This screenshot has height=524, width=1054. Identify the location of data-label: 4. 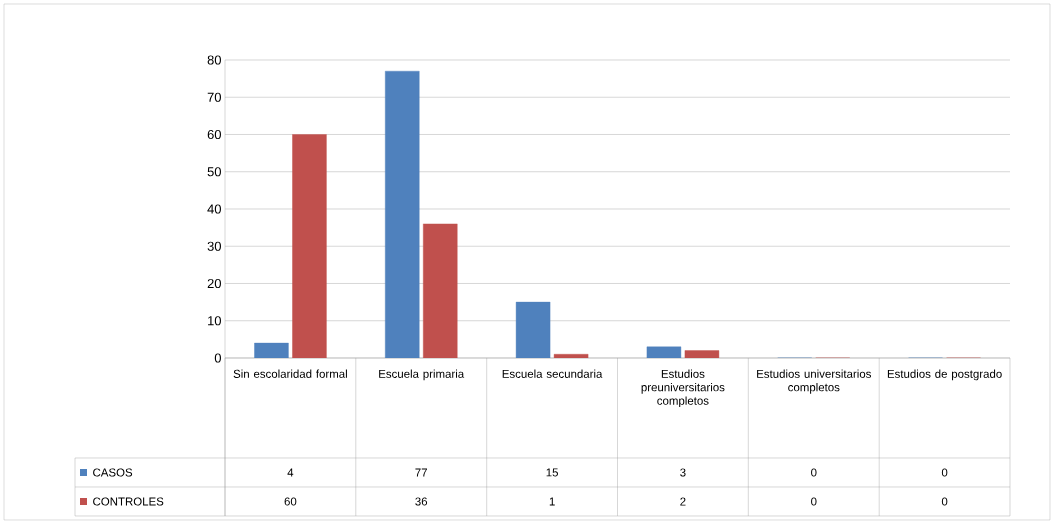
(290, 472).